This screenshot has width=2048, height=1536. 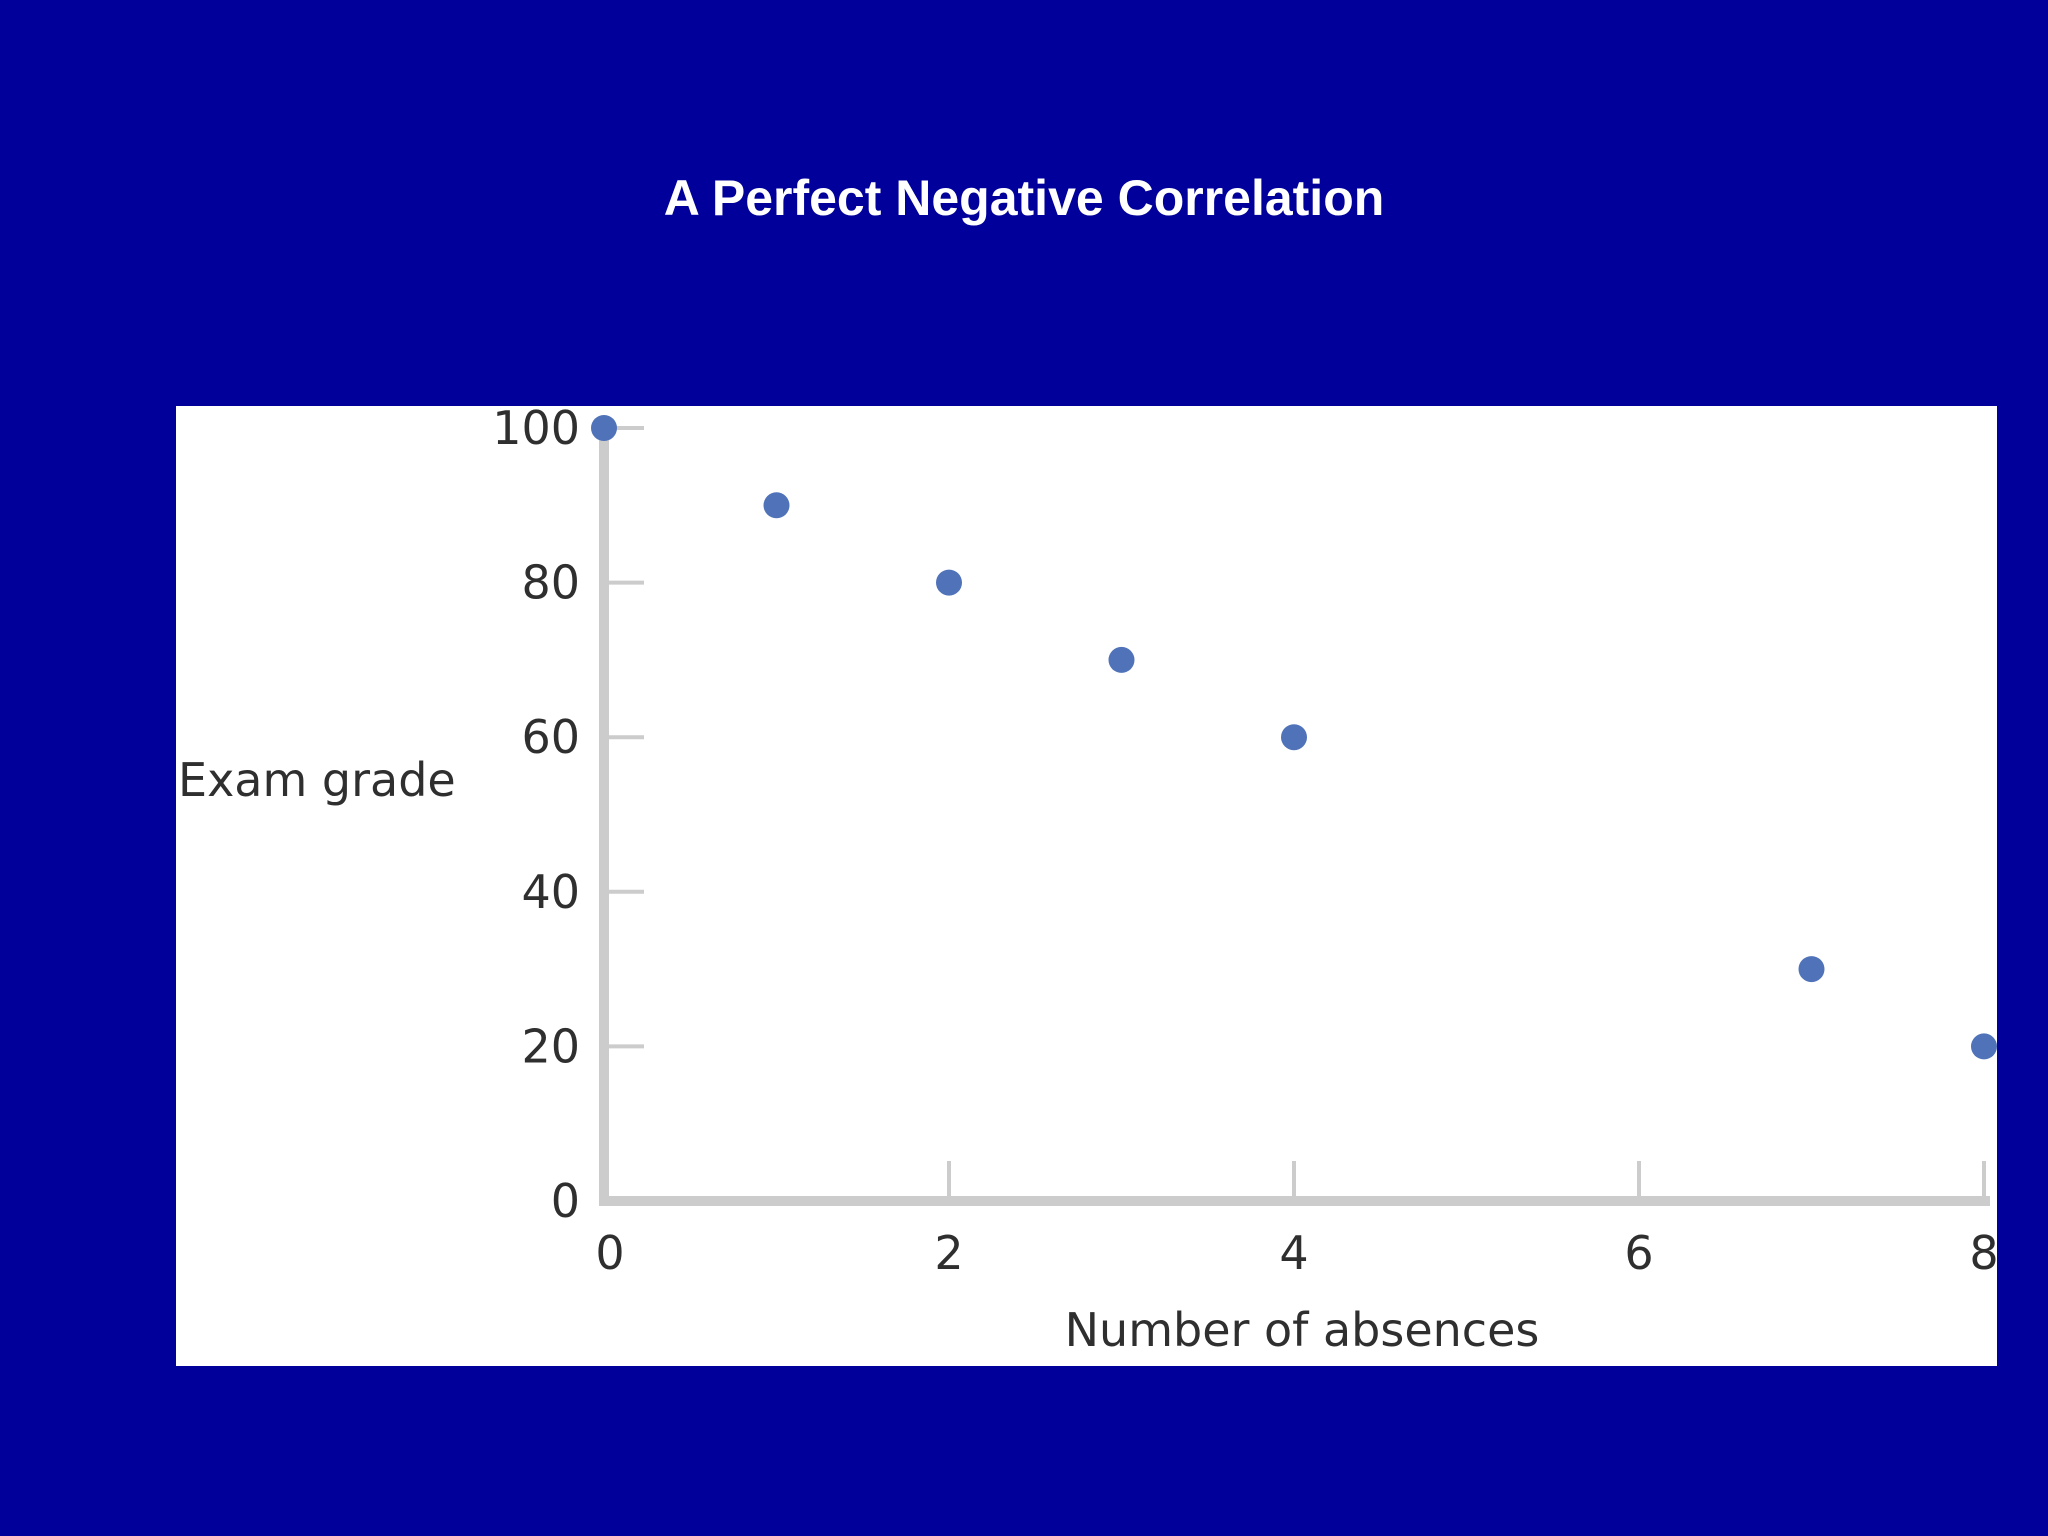 I want to click on x-tick-label: 0, so click(x=609, y=1253).